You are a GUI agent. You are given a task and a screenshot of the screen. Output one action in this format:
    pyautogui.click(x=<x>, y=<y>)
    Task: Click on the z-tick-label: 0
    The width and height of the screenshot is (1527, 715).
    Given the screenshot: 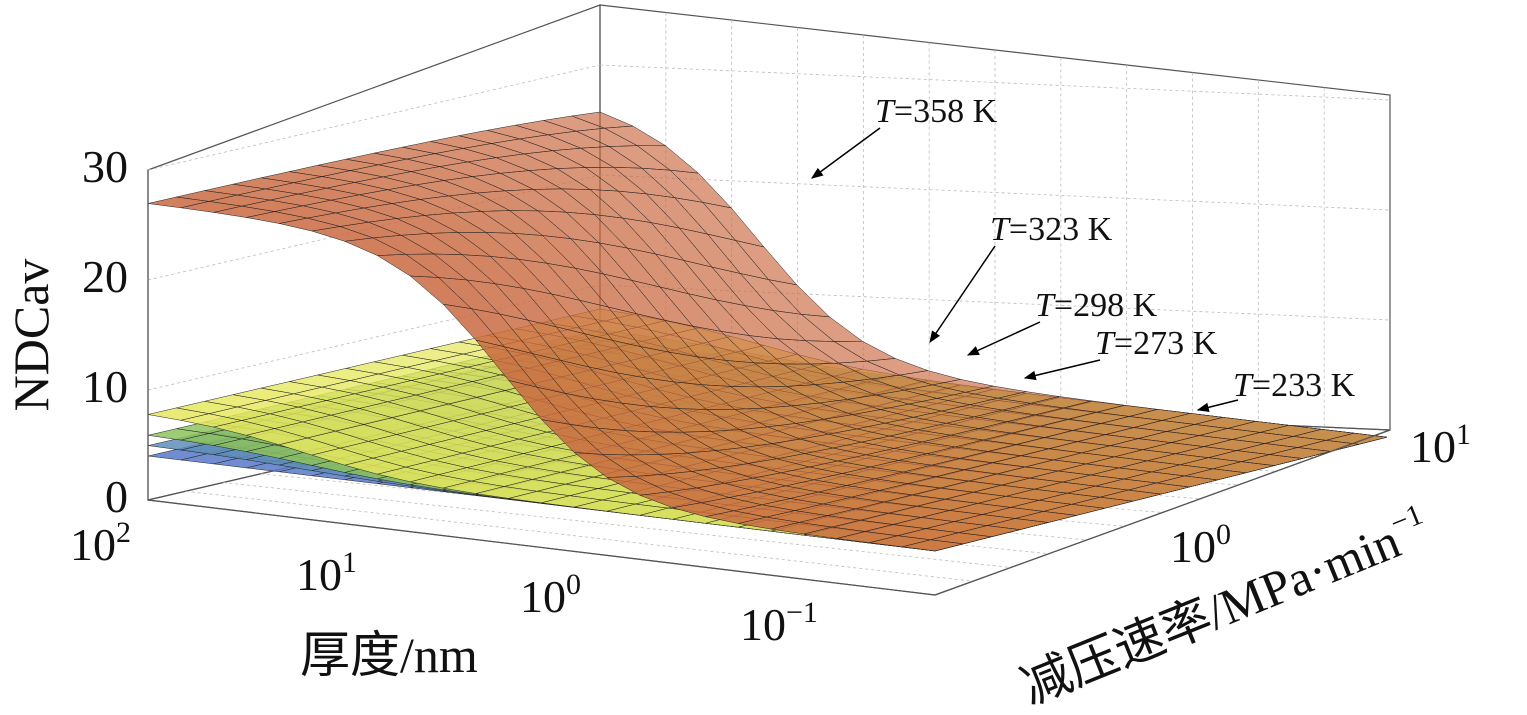 What is the action you would take?
    pyautogui.click(x=116, y=496)
    